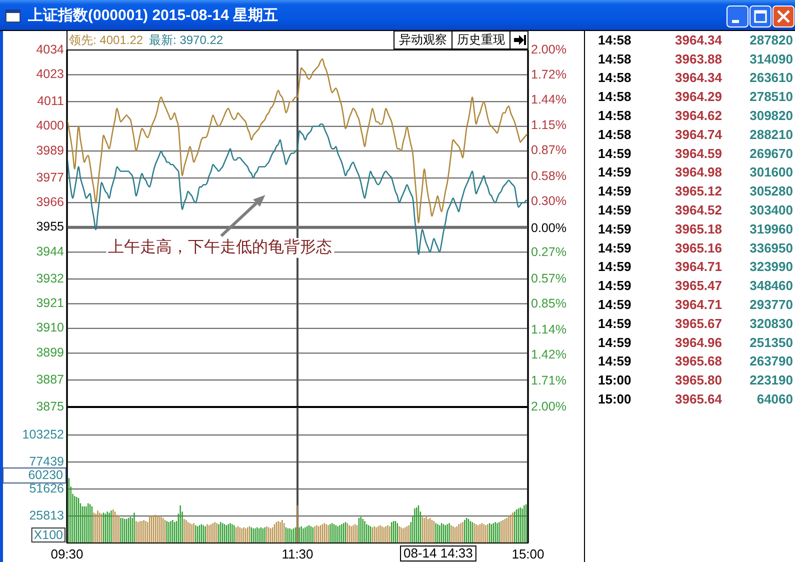  Describe the element at coordinates (43, 434) in the screenshot. I see `y-tick-label: 103252` at that location.